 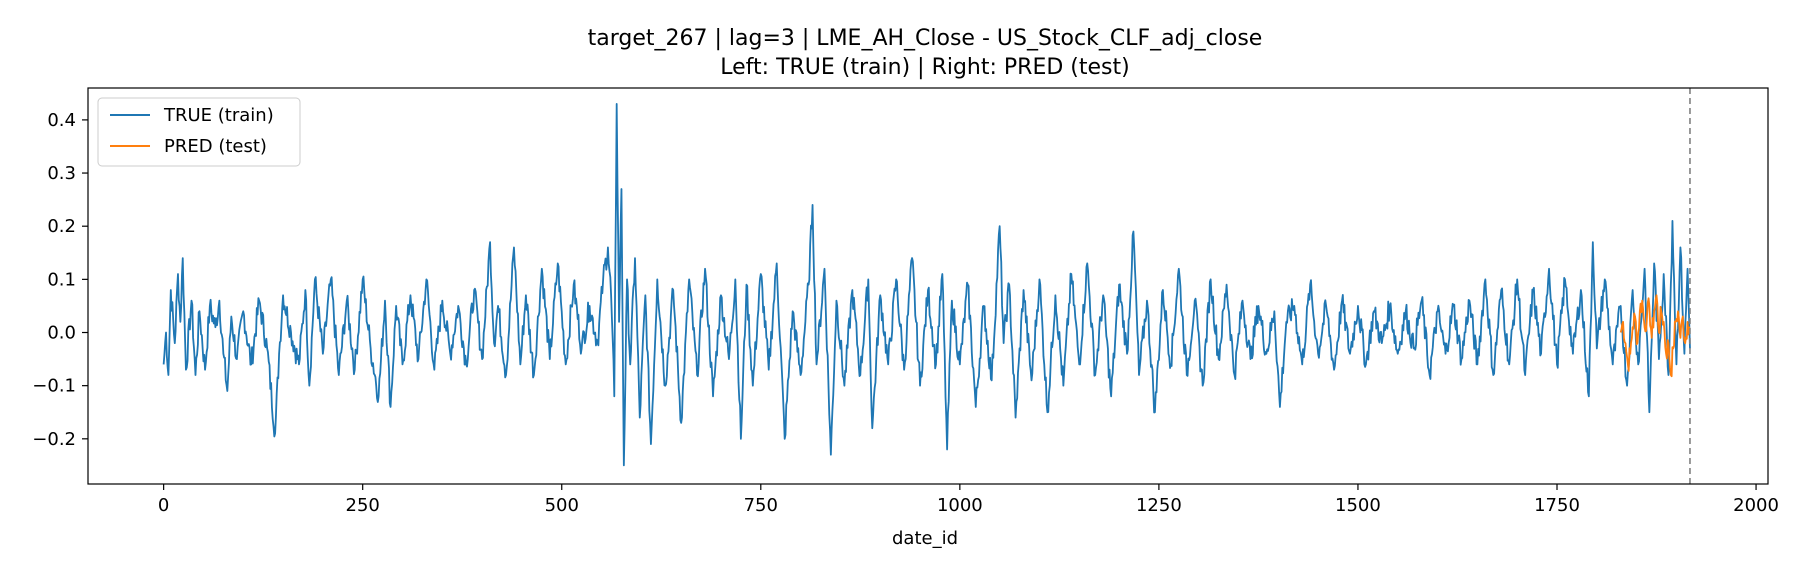 What do you see at coordinates (218, 115) in the screenshot?
I see `legend-label-train: TRUE (train)` at bounding box center [218, 115].